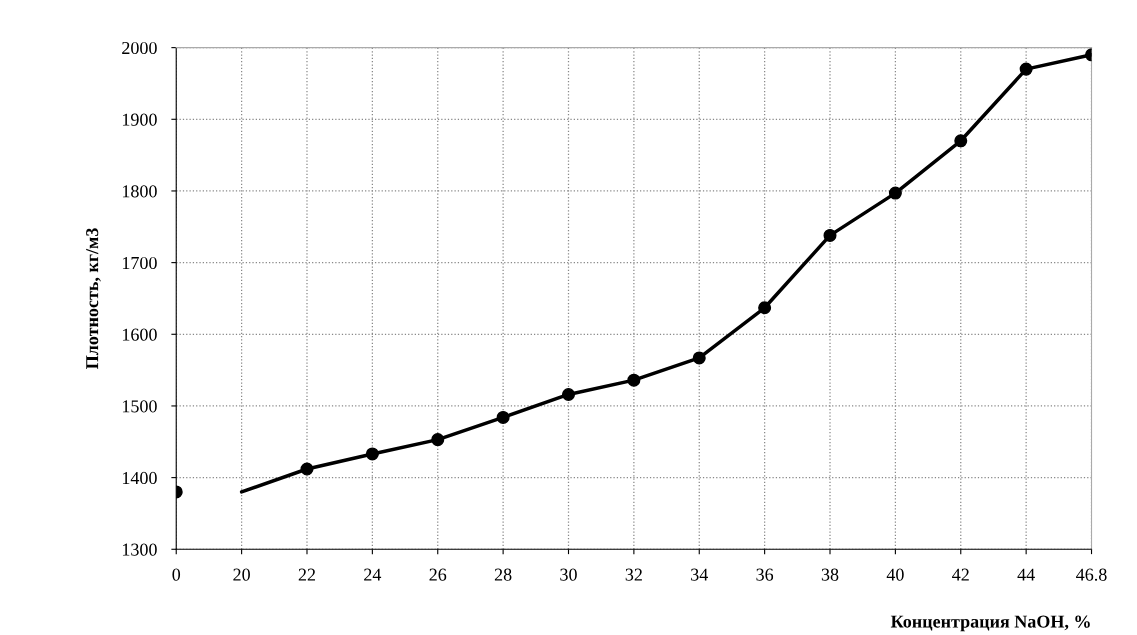 This screenshot has width=1137, height=635. What do you see at coordinates (990, 623) in the screenshot?
I see `x-axis-title: Концентрация NaOH, %` at bounding box center [990, 623].